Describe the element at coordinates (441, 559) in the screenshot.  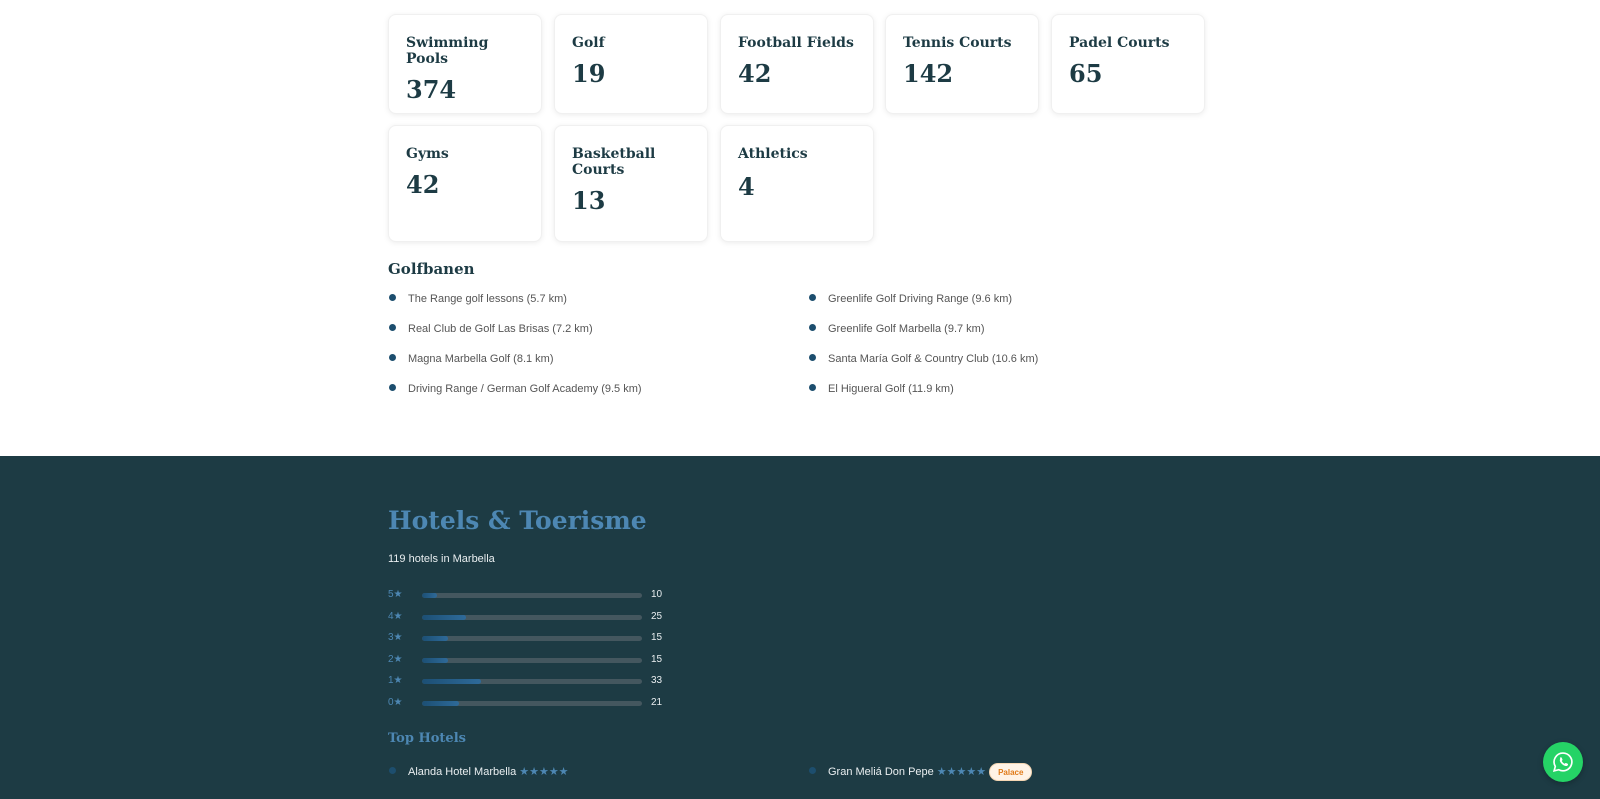
I see `hotels-count: 119 hotels in Marbella` at that location.